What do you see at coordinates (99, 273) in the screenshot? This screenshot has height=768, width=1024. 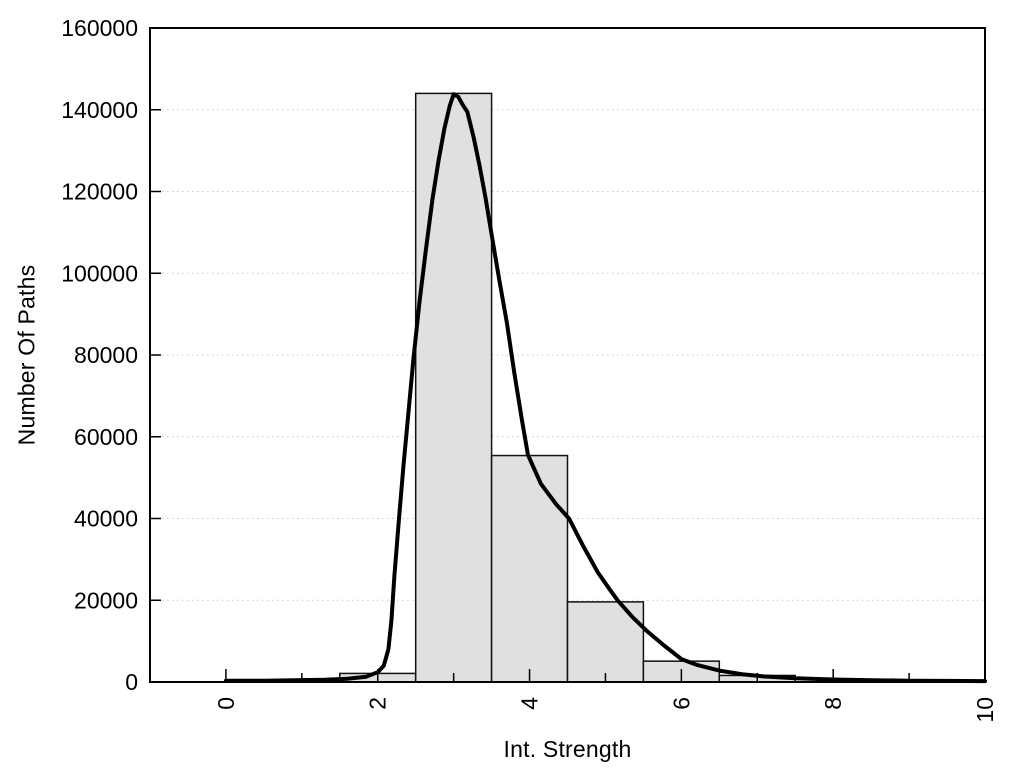 I see `y-tick-label: 100000` at bounding box center [99, 273].